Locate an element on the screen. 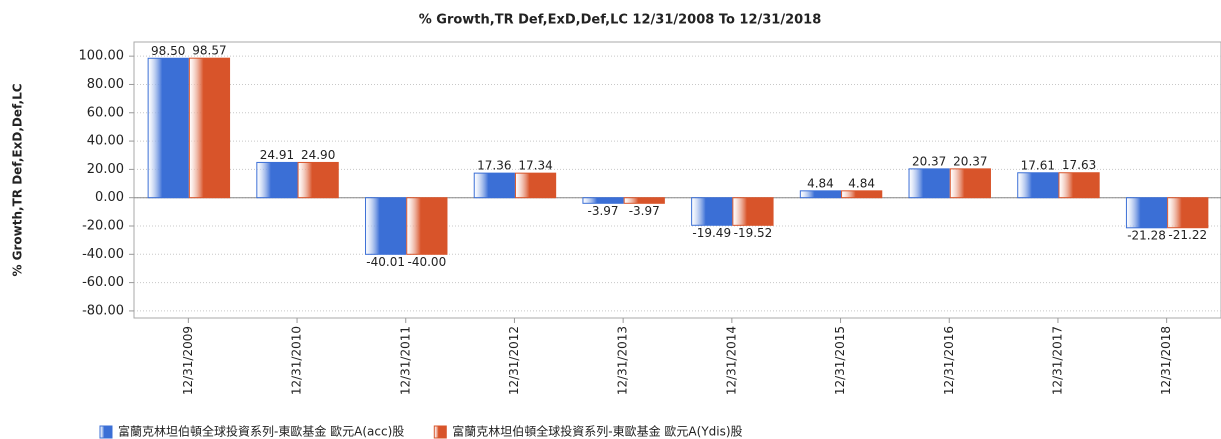 The image size is (1221, 439). data-label: 17.61 is located at coordinates (1038, 165).